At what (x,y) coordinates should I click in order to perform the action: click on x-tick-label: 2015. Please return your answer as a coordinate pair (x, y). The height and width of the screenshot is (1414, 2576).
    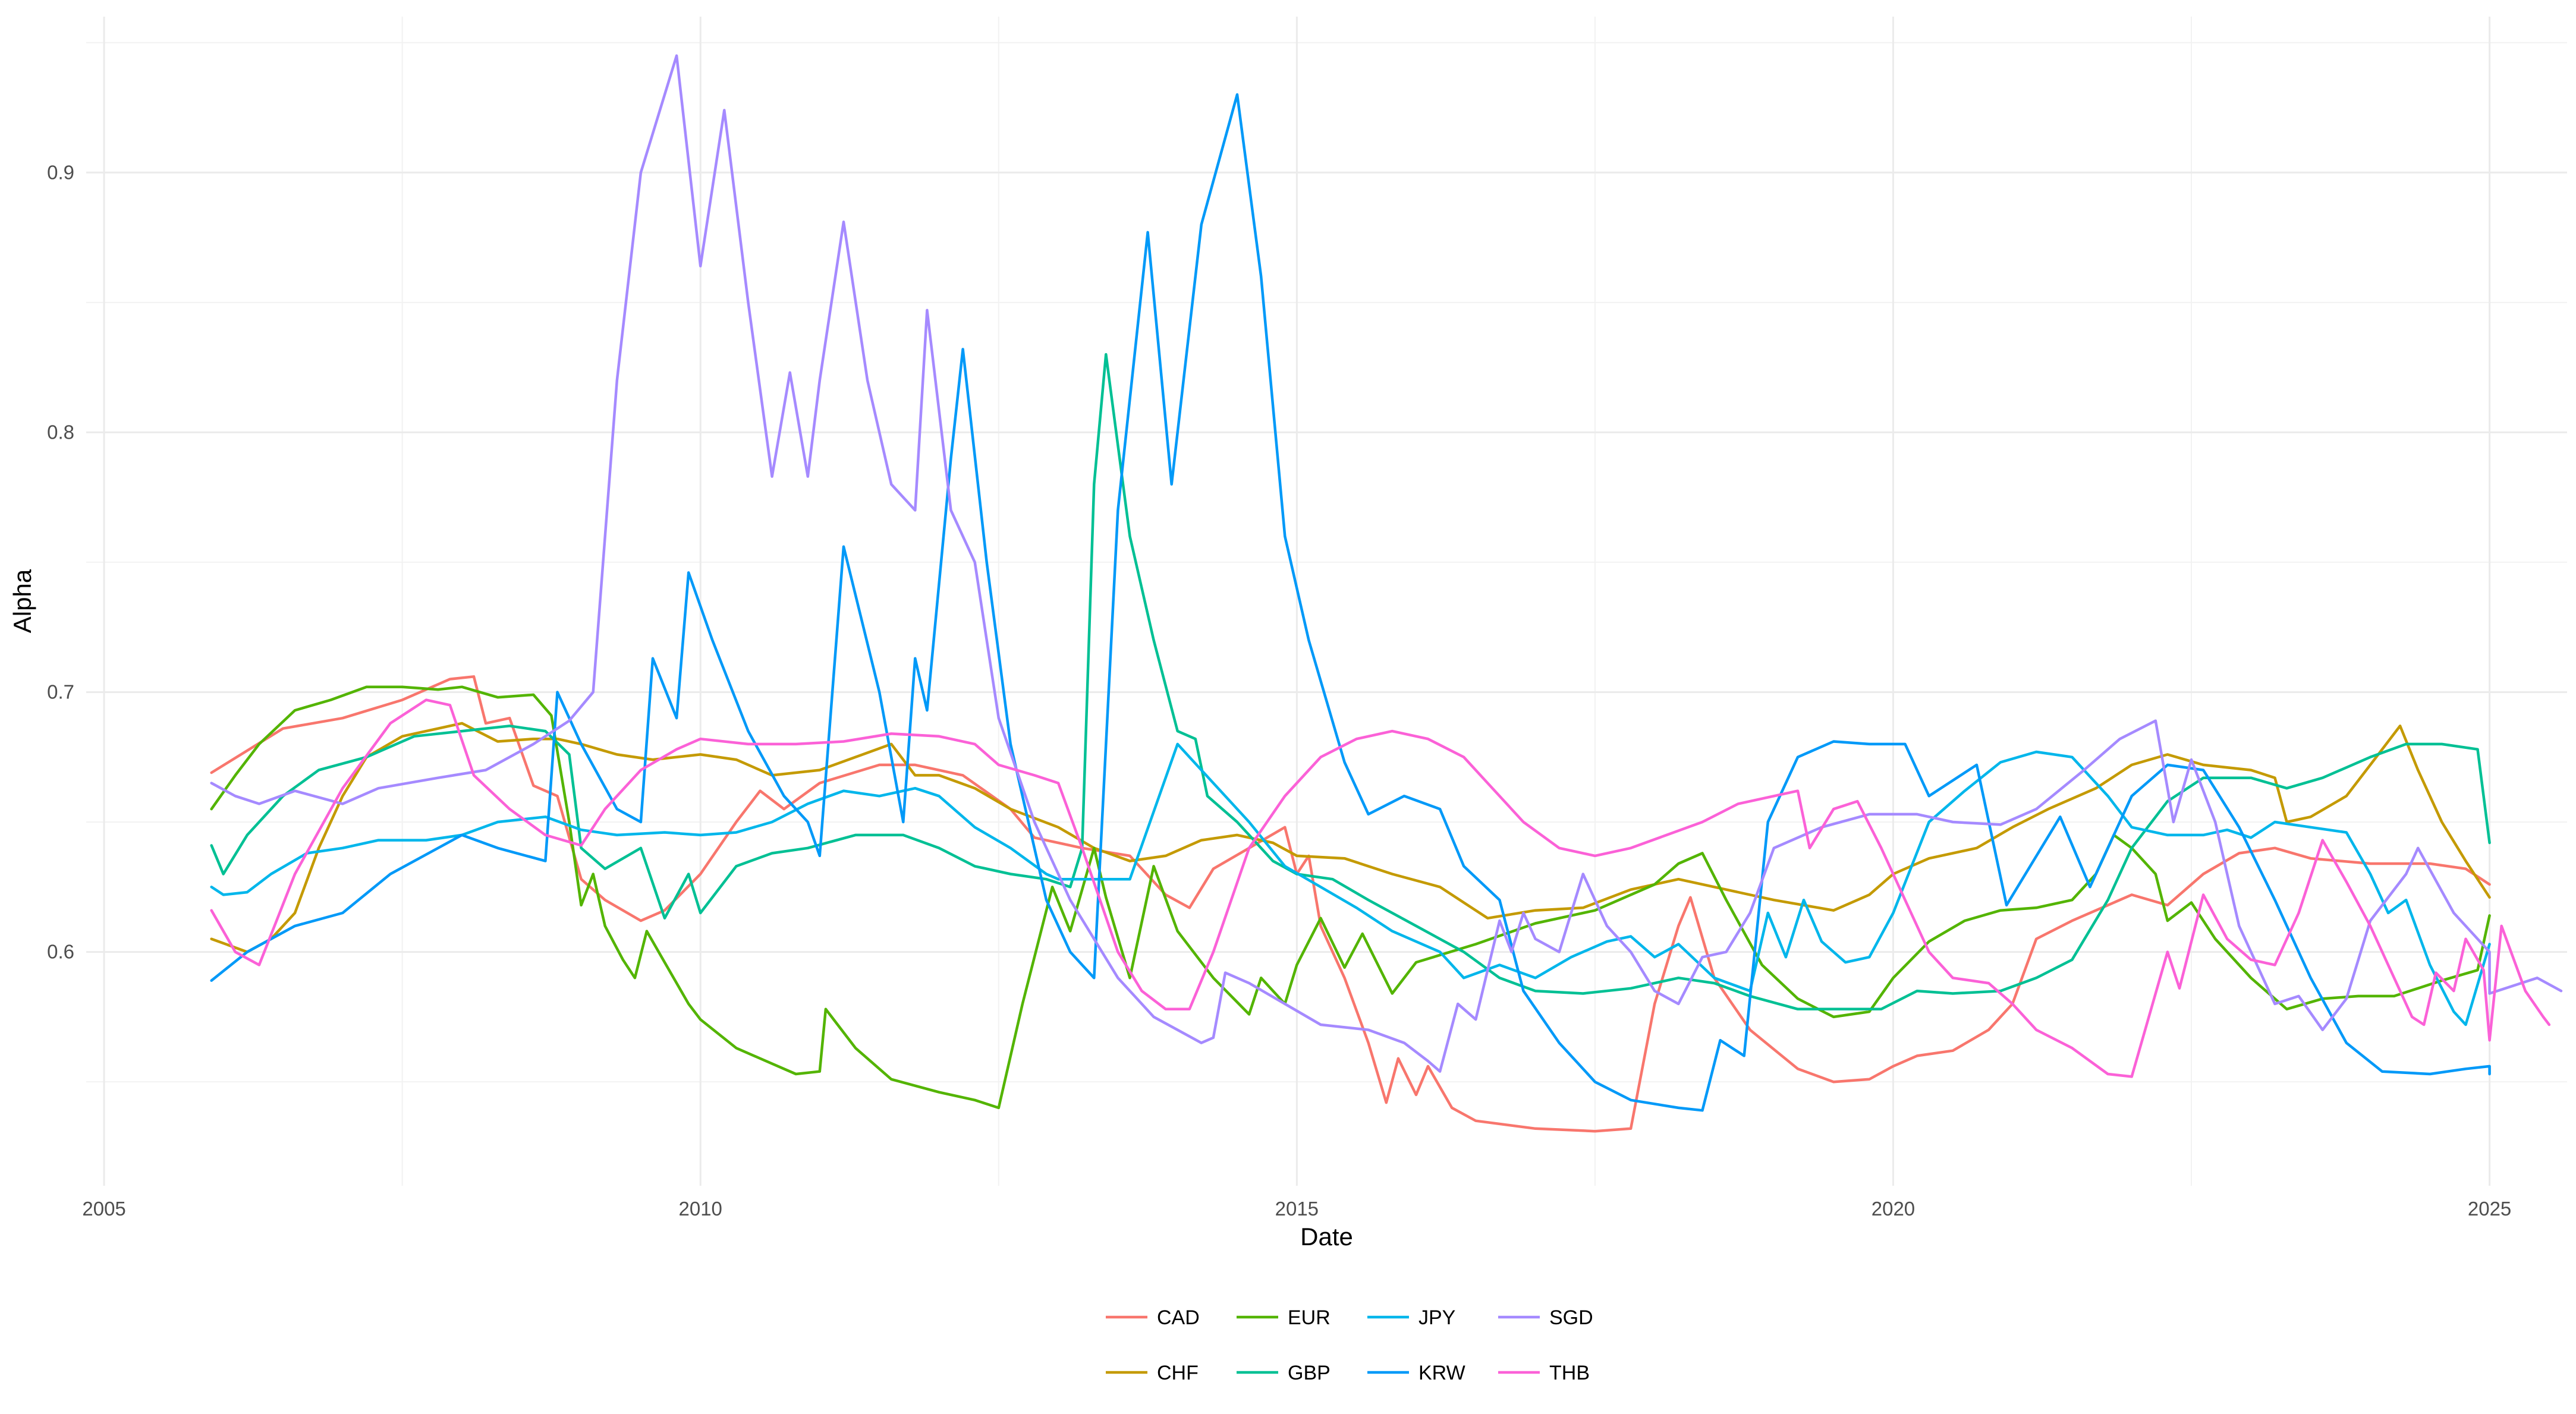
    Looking at the image, I should click on (1297, 1209).